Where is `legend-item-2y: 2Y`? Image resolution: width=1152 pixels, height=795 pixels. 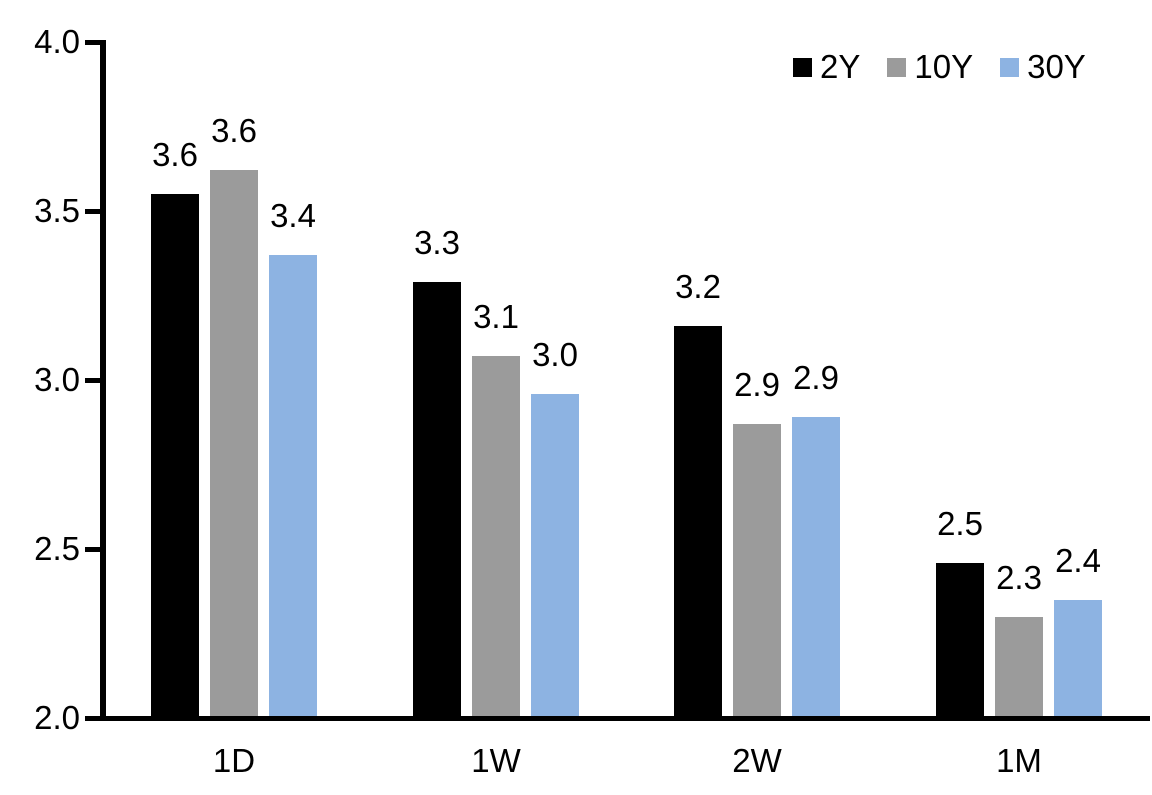 legend-item-2y: 2Y is located at coordinates (826, 67).